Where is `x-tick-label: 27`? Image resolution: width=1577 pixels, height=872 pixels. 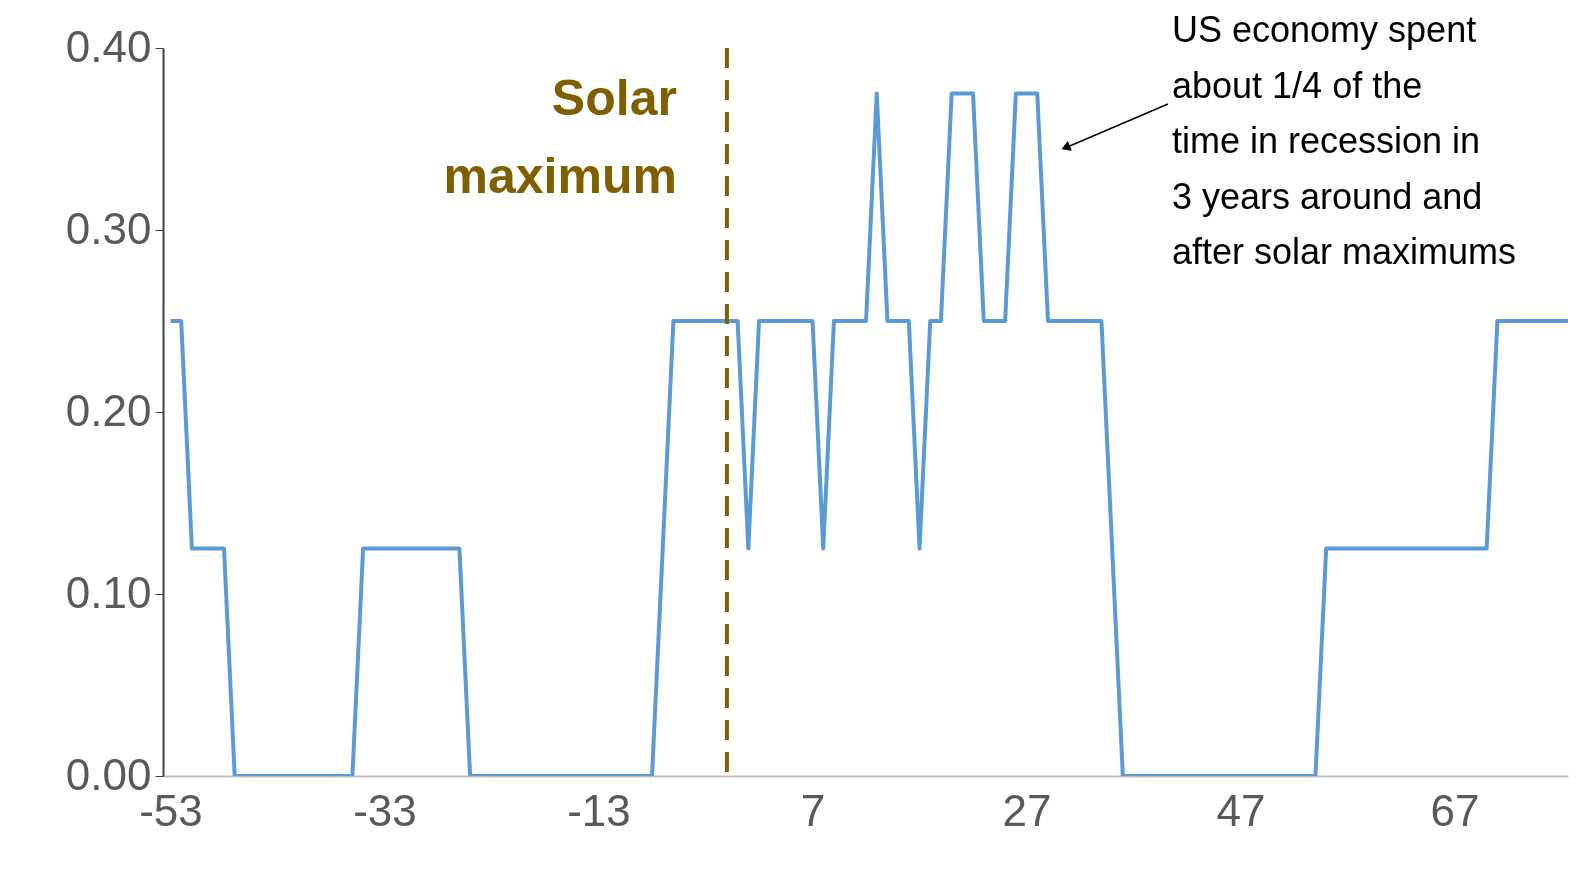
x-tick-label: 27 is located at coordinates (1027, 810).